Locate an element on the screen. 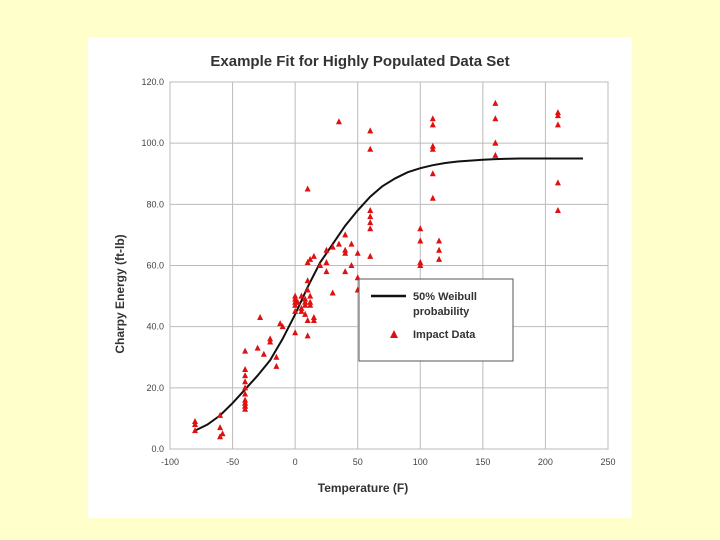  y-tick-label: 0.0 is located at coordinates (157, 449).